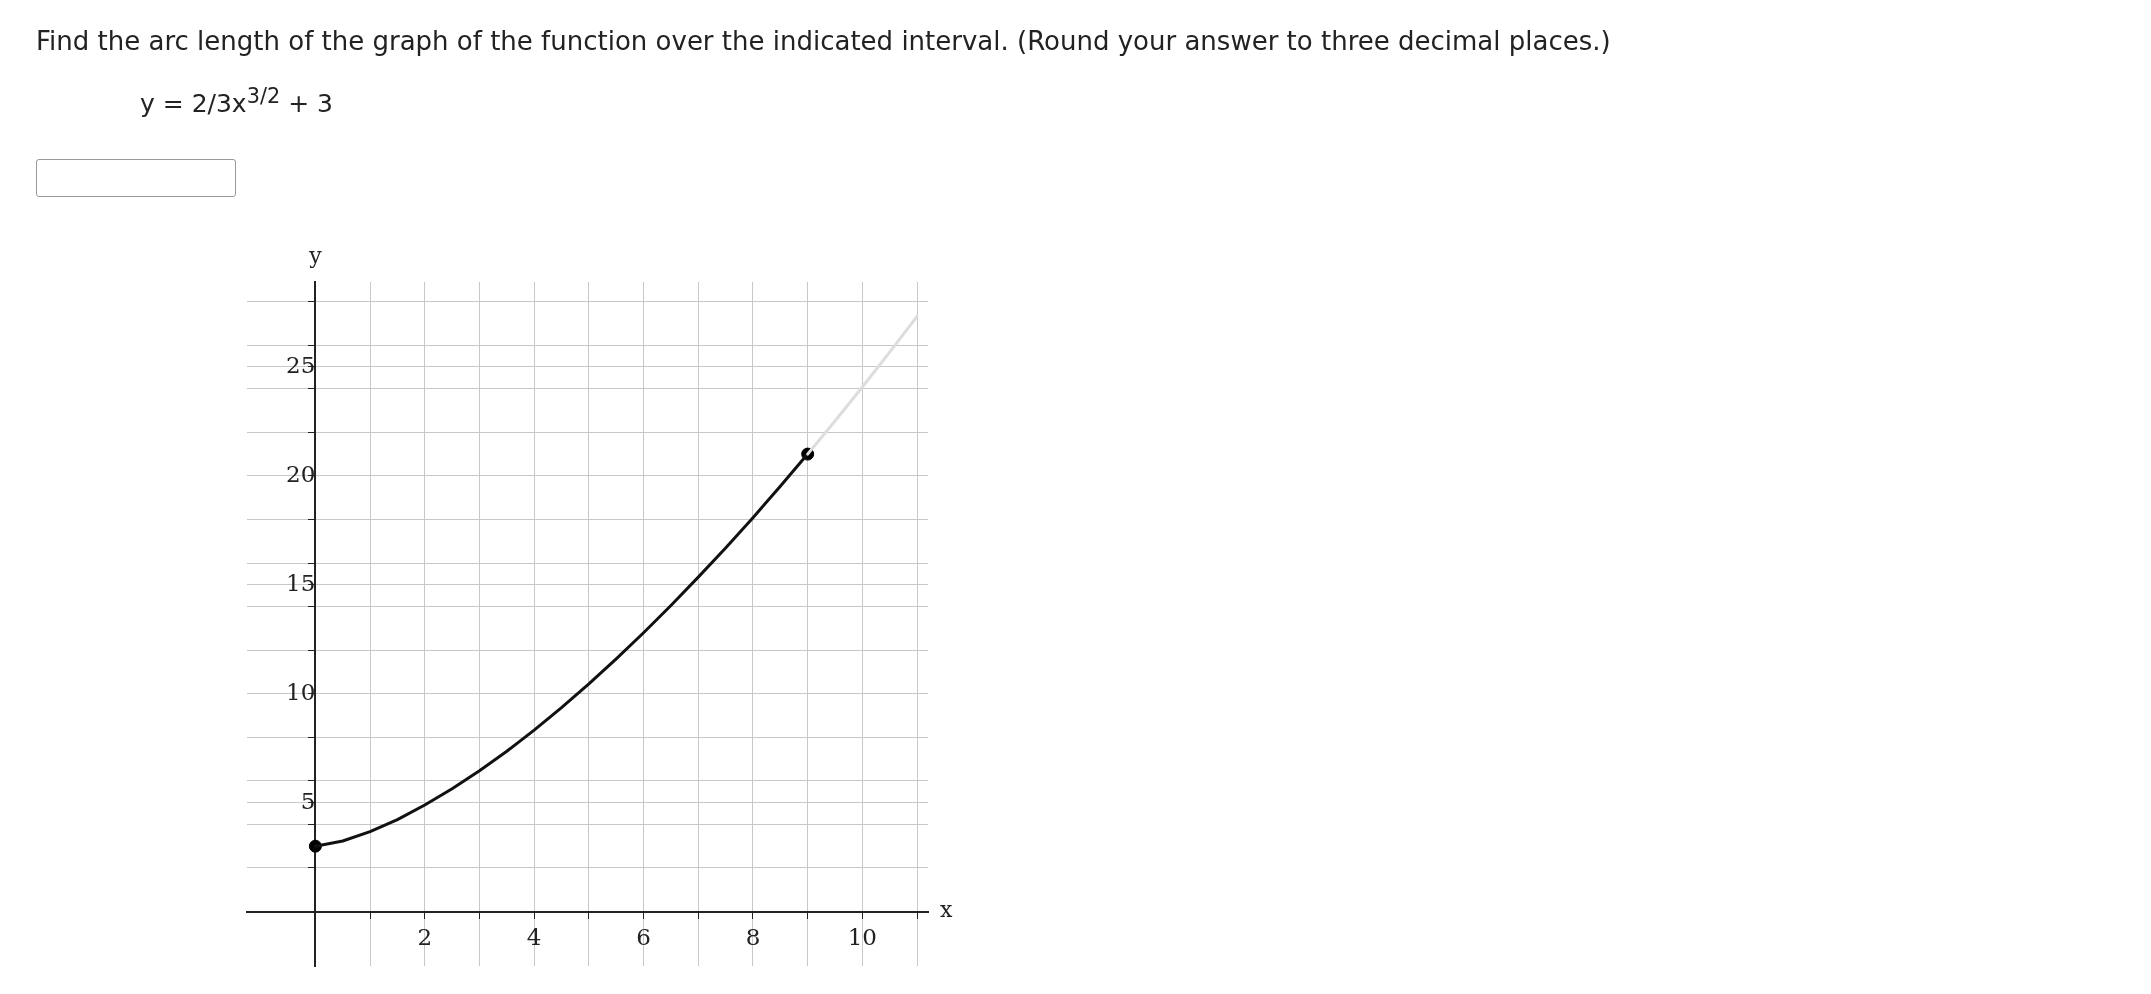 The height and width of the screenshot is (994, 2151). I want to click on x-axis-title: x, so click(946, 910).